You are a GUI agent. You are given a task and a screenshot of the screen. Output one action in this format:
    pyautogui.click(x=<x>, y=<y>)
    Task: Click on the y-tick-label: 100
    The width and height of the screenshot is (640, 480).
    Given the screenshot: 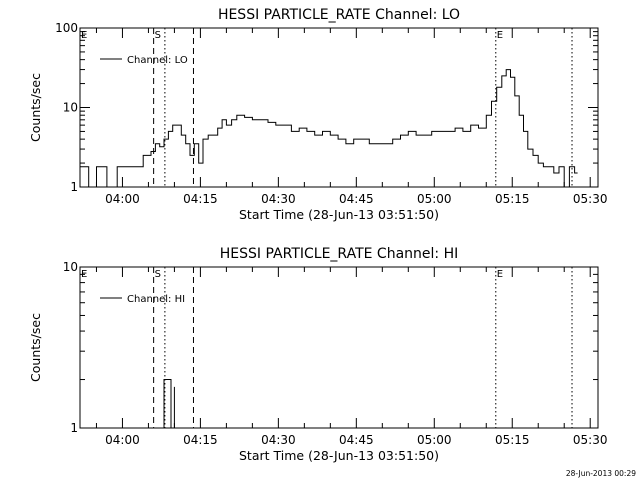 What is the action you would take?
    pyautogui.click(x=66, y=28)
    